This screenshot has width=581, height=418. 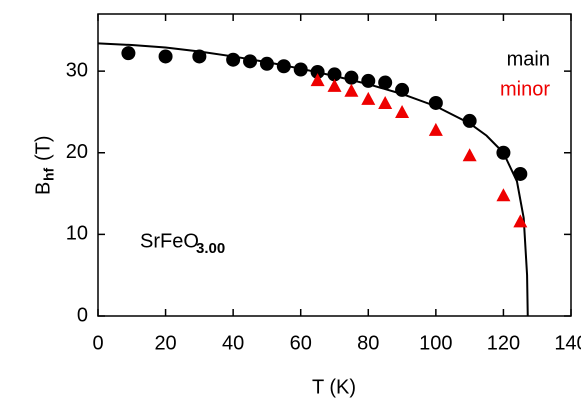 What do you see at coordinates (301, 343) in the screenshot?
I see `x-tick-label: 60` at bounding box center [301, 343].